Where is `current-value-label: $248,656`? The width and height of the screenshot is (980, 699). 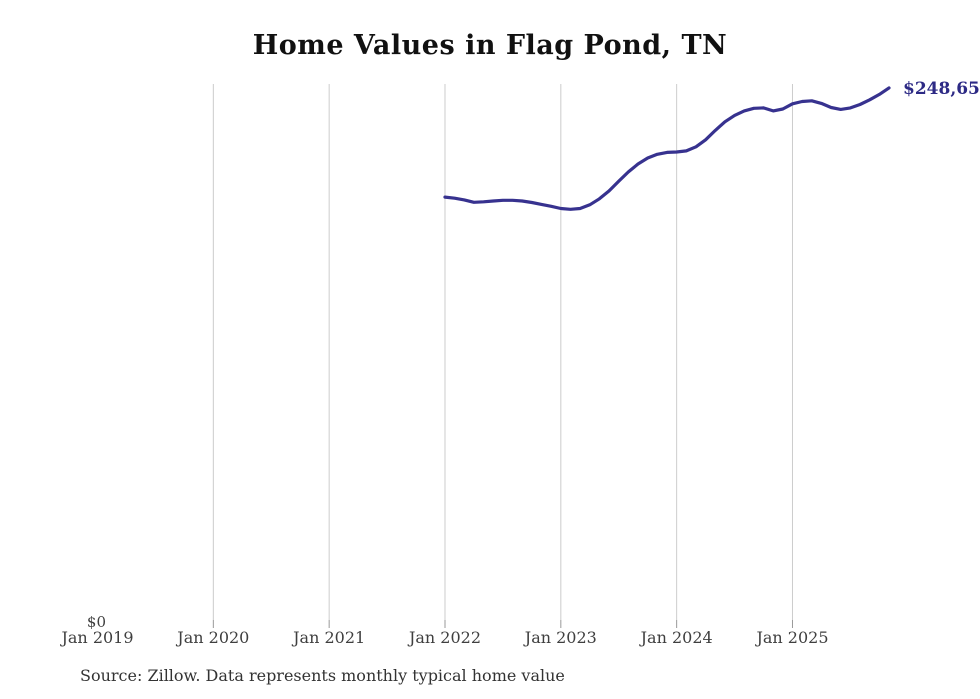 current-value-label: $248,656 is located at coordinates (941, 89).